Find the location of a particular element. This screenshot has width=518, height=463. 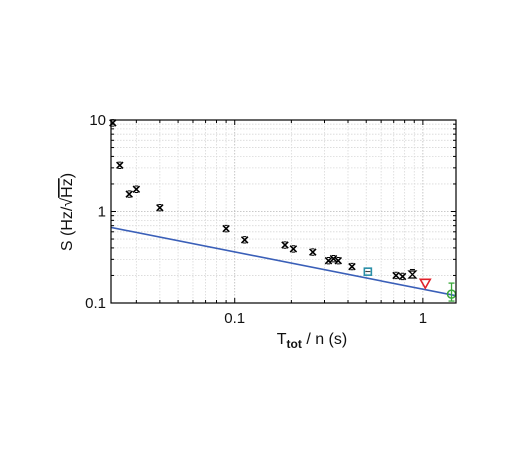

fit-lines is located at coordinates (283, 261).